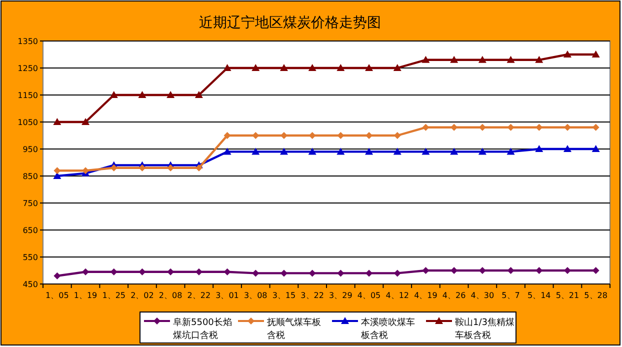 The height and width of the screenshot is (347, 622). I want to click on x-tick-label: 2、08, so click(170, 295).